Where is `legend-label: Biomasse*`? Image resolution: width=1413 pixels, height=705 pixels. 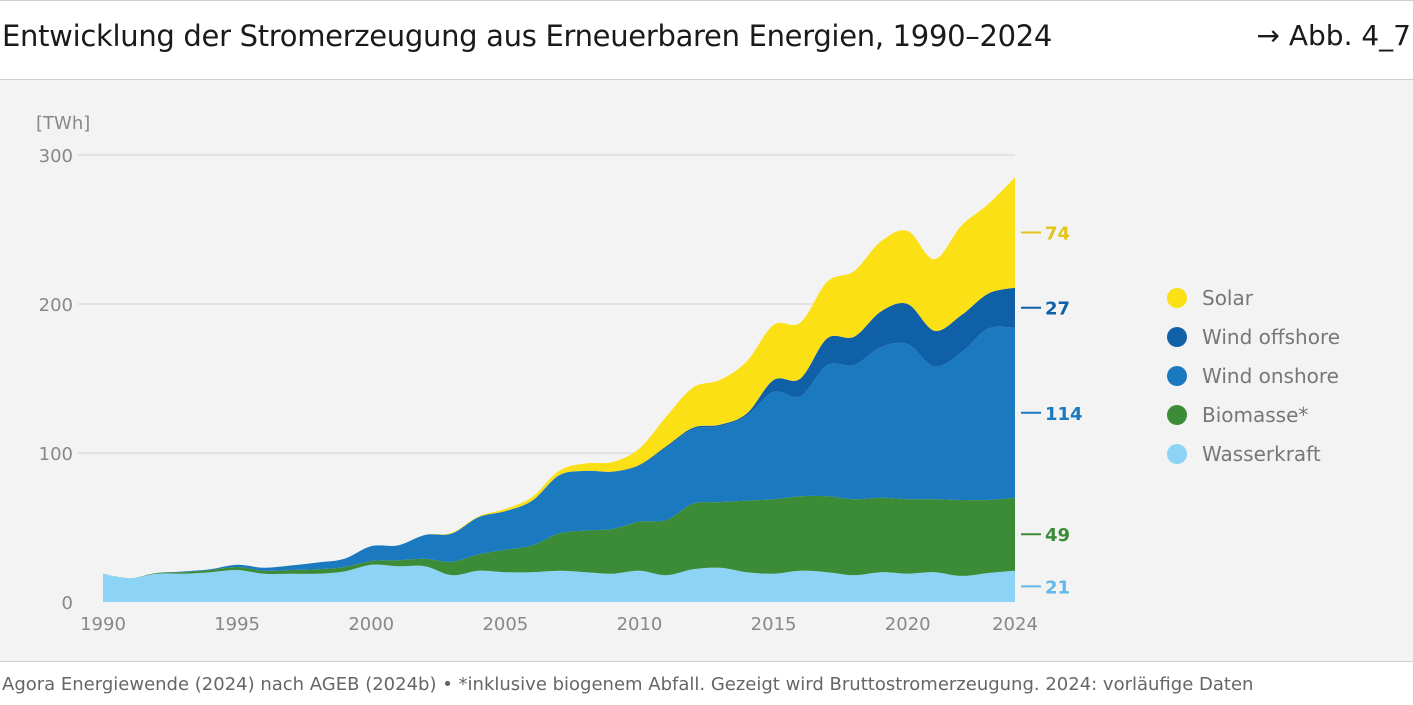
legend-label: Biomasse* is located at coordinates (1255, 415).